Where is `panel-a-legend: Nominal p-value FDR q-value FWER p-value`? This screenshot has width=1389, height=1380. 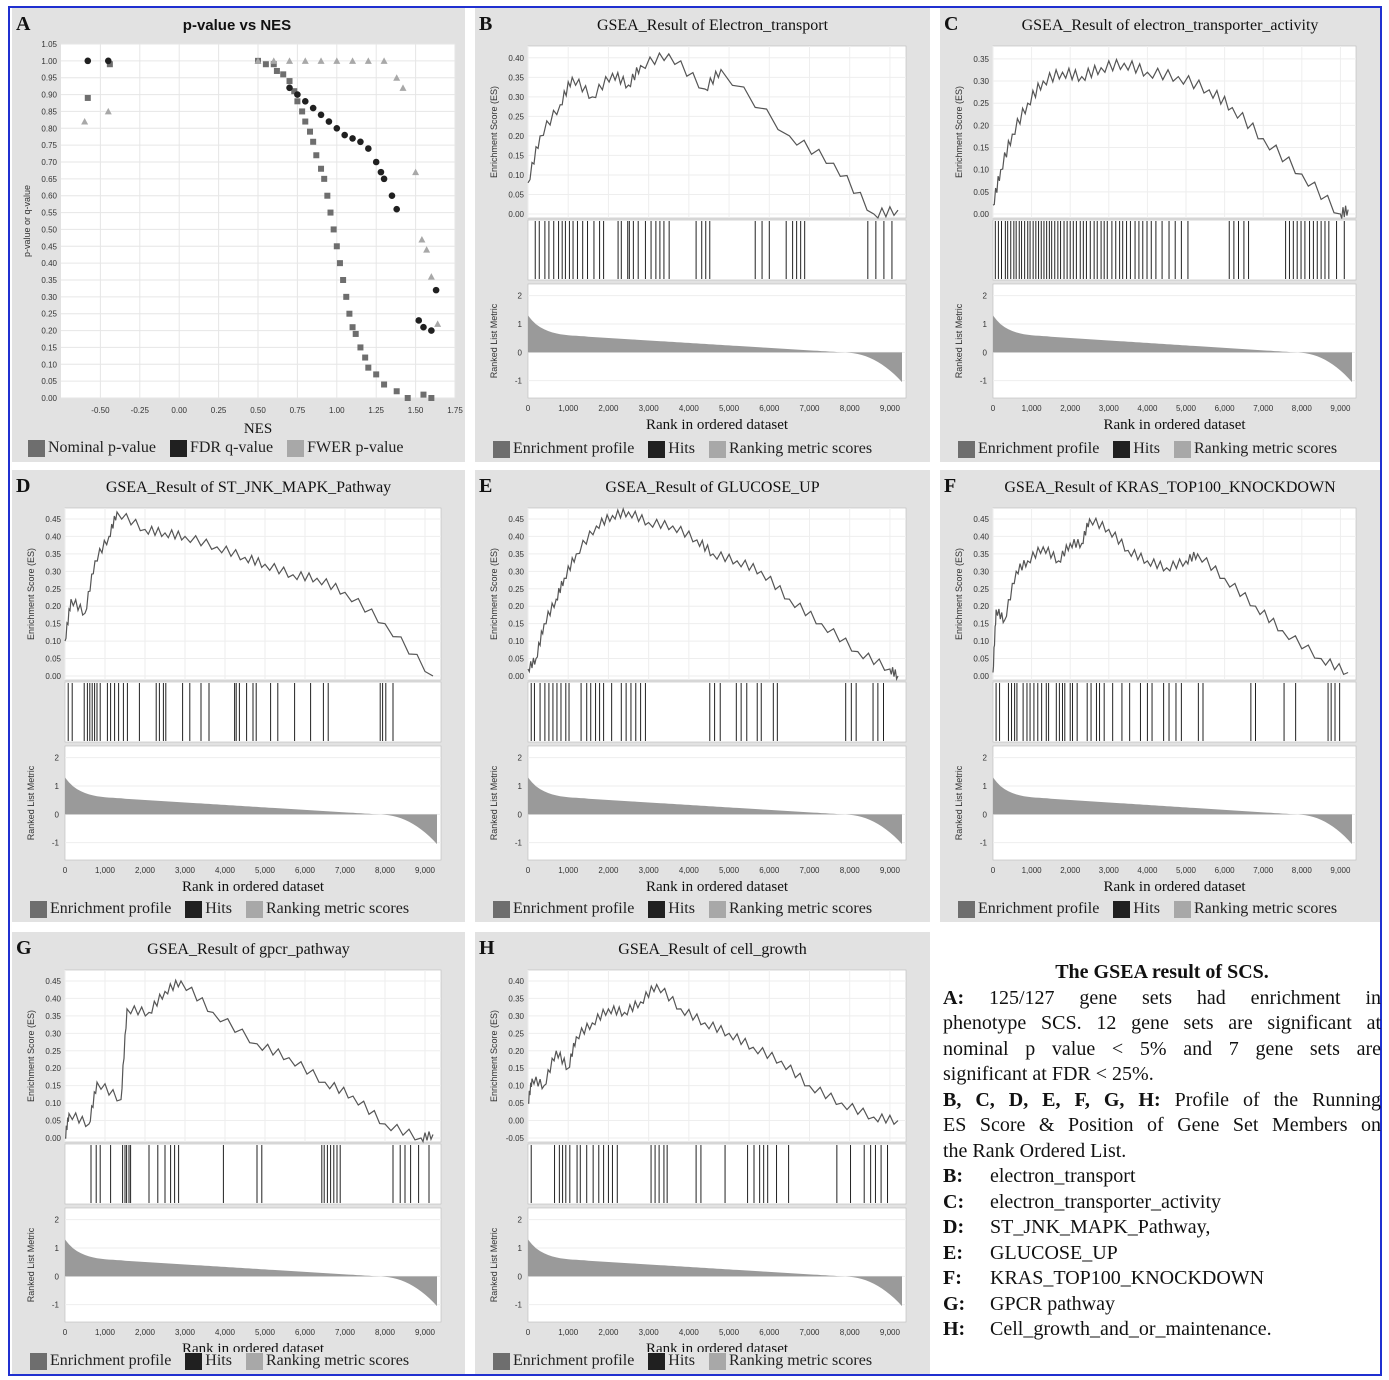
panel-a-legend: Nominal p-value FDR q-value FWER p-value is located at coordinates (238, 448).